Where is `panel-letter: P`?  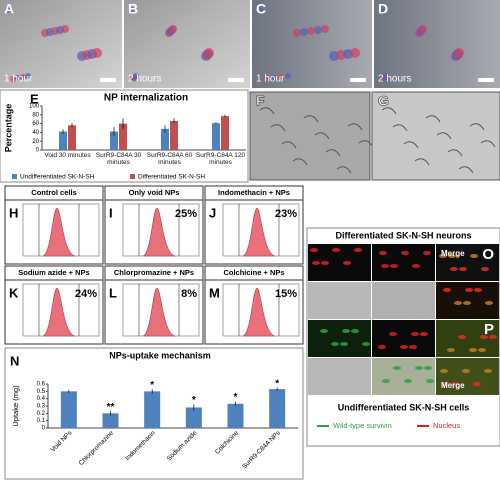
panel-letter: P is located at coordinates (489, 329).